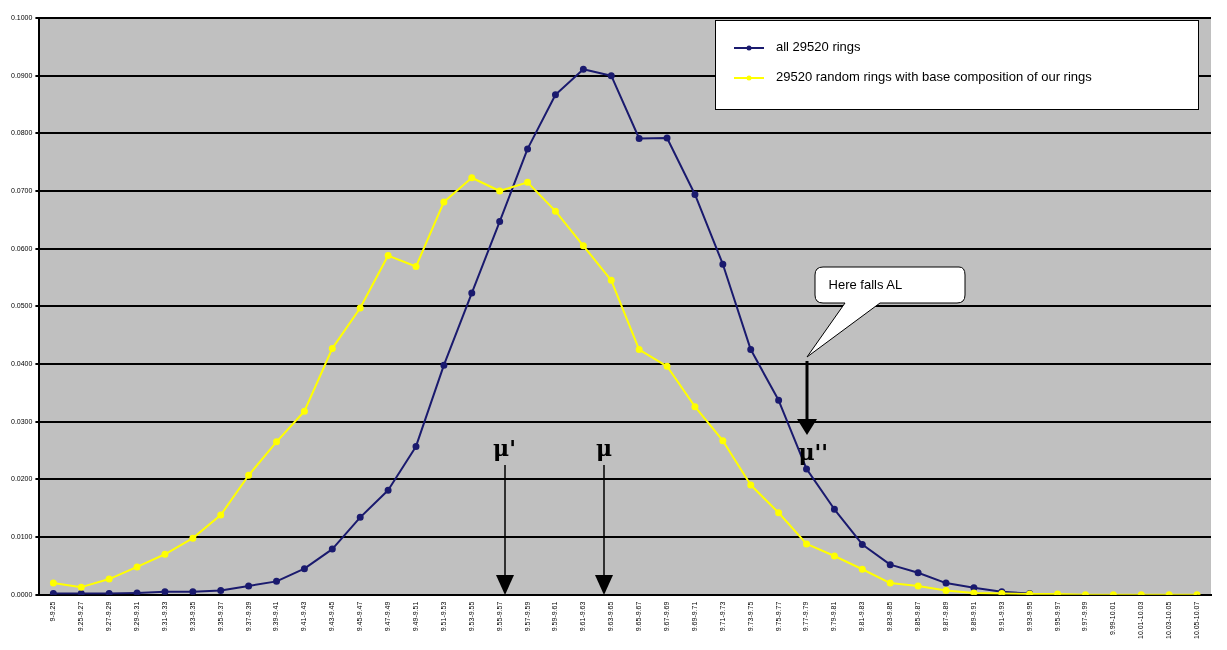 The width and height of the screenshot is (1227, 650). What do you see at coordinates (604, 447) in the screenshot?
I see `annotation: μ` at bounding box center [604, 447].